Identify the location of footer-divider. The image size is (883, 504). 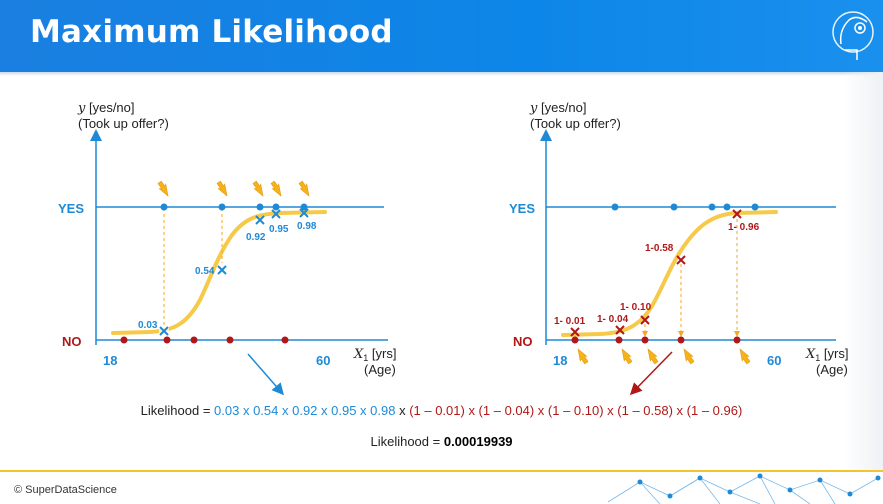
(441, 471).